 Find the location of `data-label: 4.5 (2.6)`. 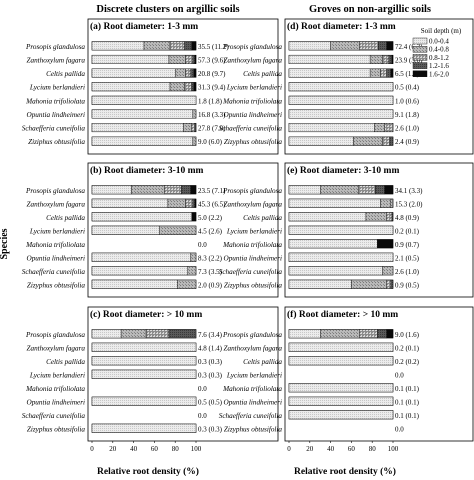

data-label: 4.5 (2.6) is located at coordinates (210, 231).